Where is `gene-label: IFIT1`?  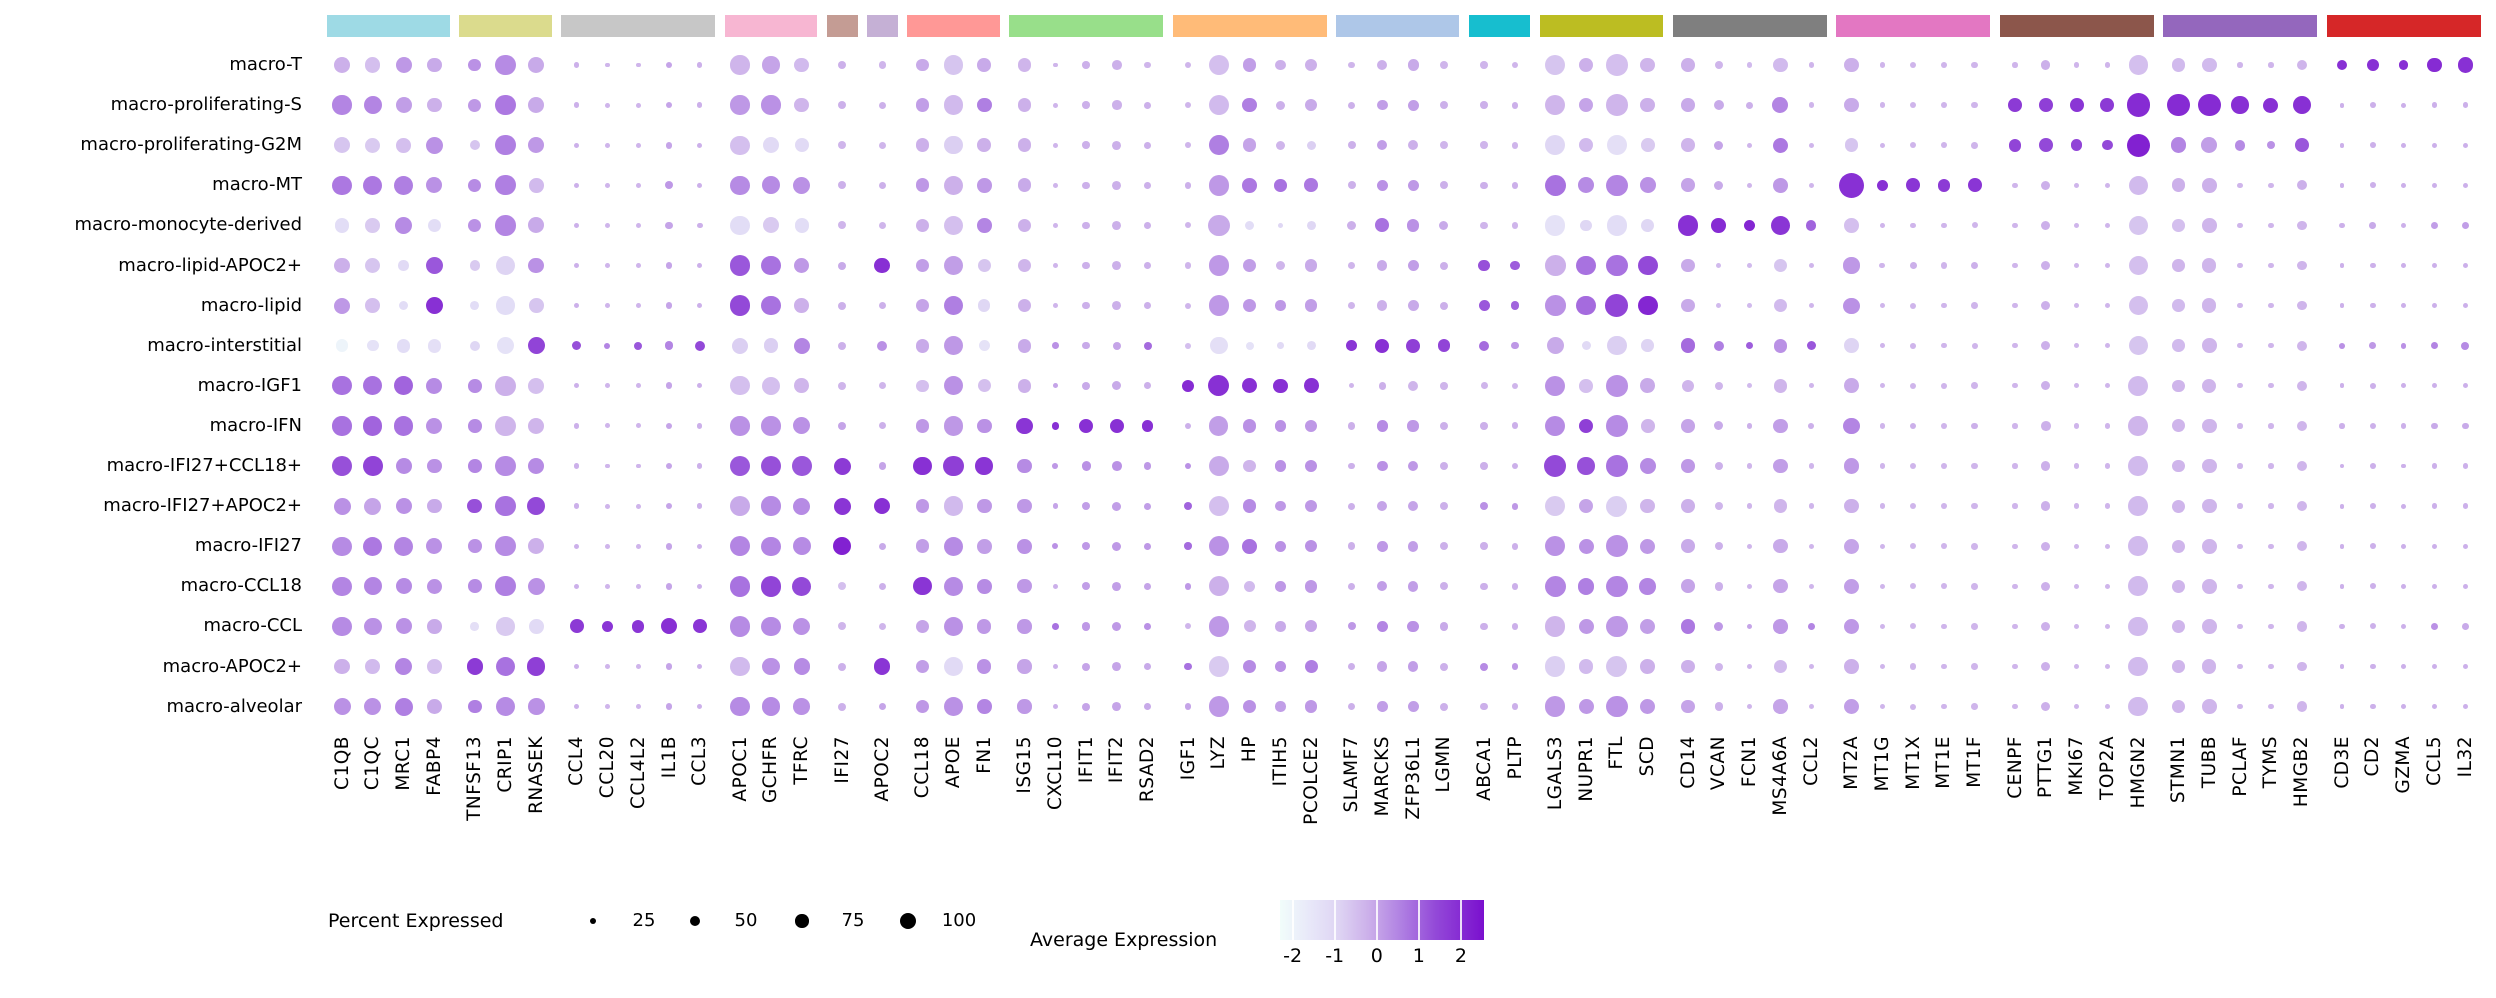 gene-label: IFIT1 is located at coordinates (1086, 760).